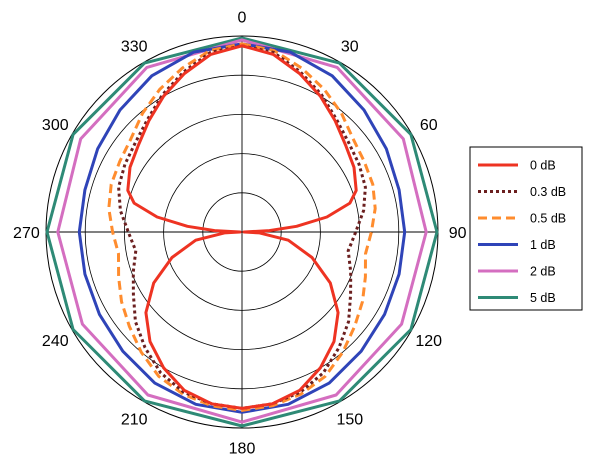  Describe the element at coordinates (548, 192) in the screenshot. I see `legend-label-2: 0.3 dB` at that location.